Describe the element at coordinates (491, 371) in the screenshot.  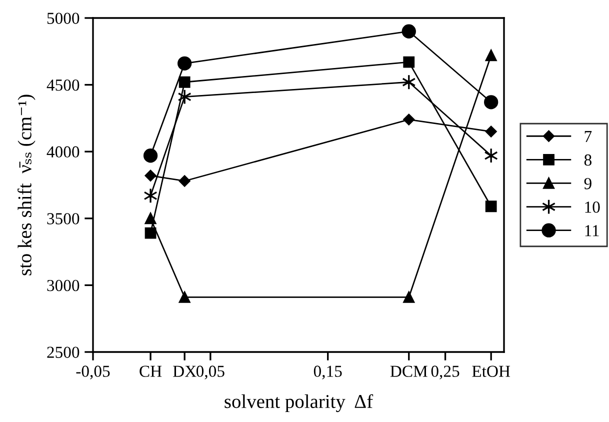
I see `x-tick-label: EtOH` at that location.